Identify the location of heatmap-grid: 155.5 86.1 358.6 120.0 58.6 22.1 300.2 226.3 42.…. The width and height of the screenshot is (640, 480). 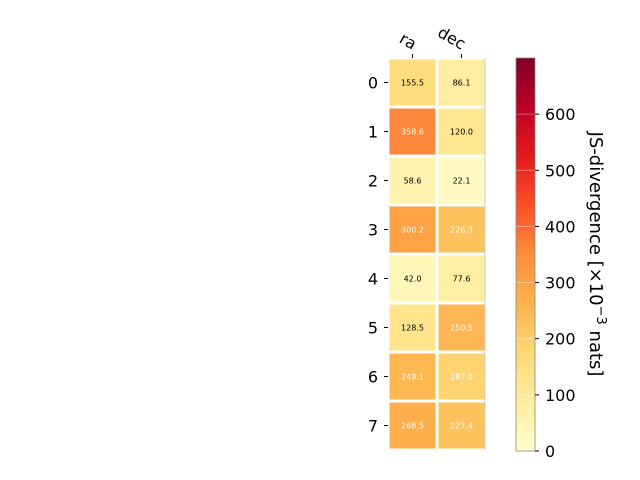
(437, 254).